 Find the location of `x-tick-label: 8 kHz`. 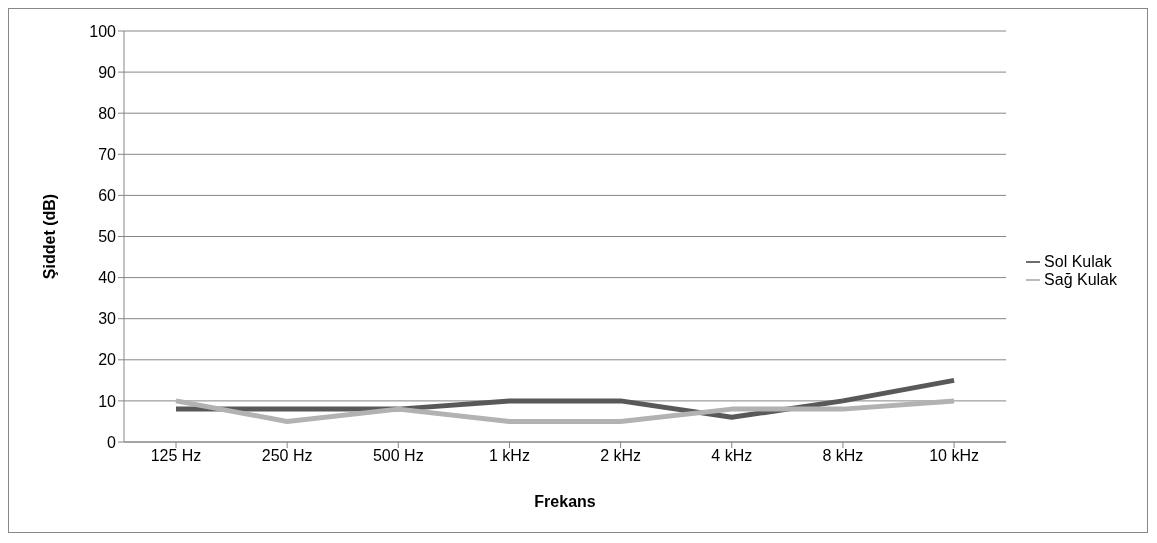

x-tick-label: 8 kHz is located at coordinates (843, 456).